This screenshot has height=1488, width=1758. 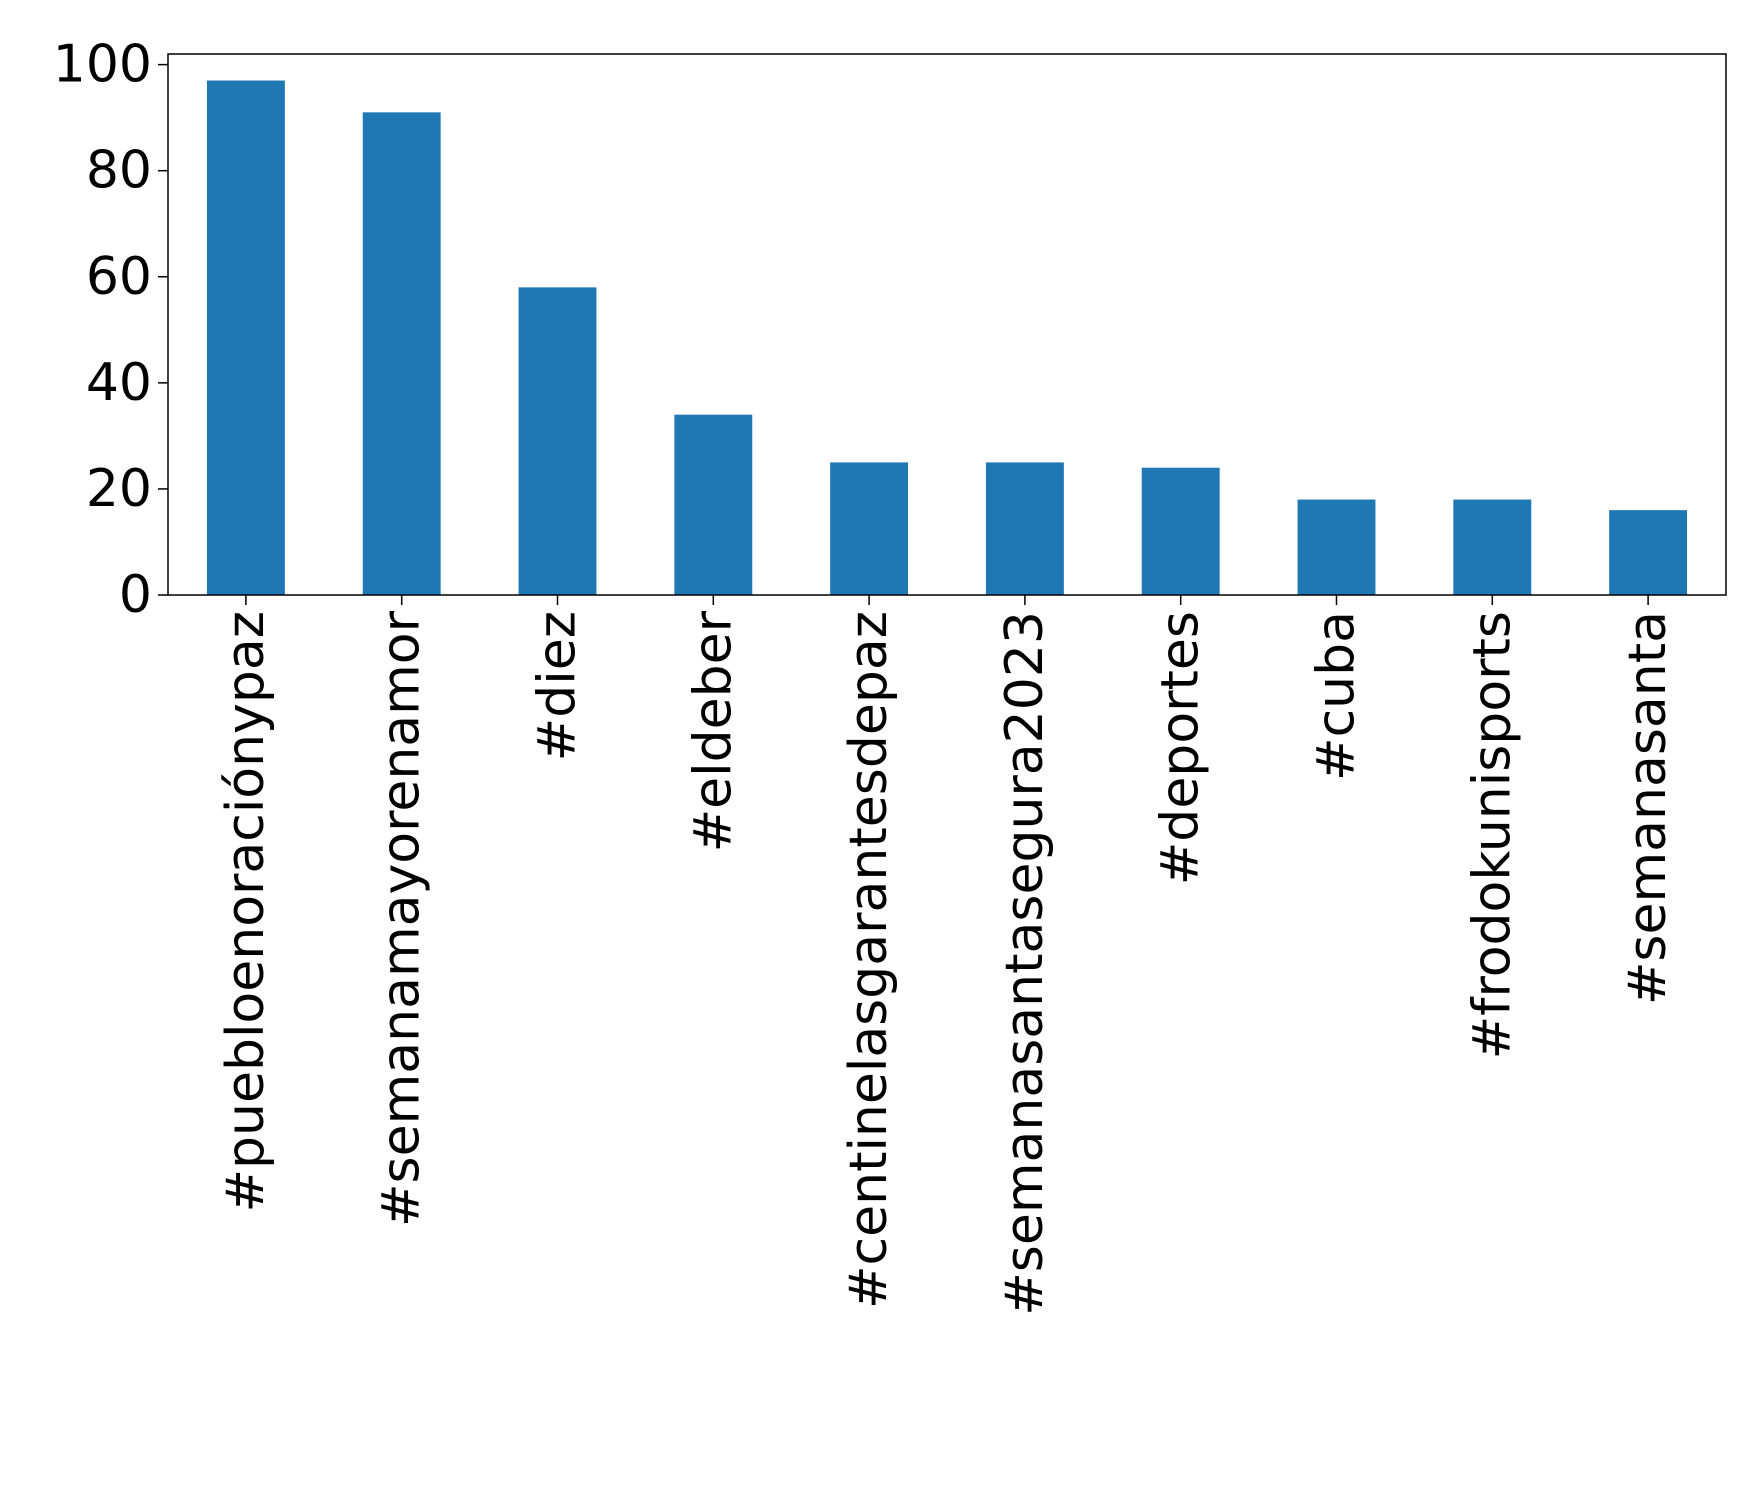 What do you see at coordinates (119, 383) in the screenshot?
I see `y-tick-label-2: 40` at bounding box center [119, 383].